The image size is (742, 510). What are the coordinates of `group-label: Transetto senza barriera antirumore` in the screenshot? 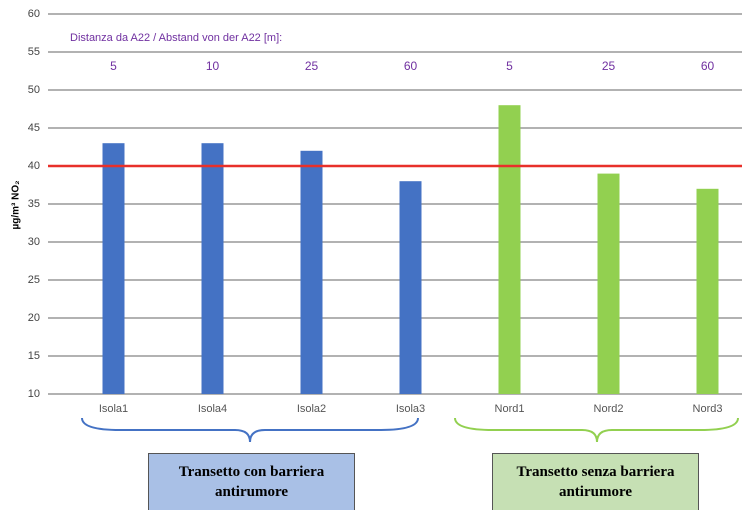 It's located at (595, 482).